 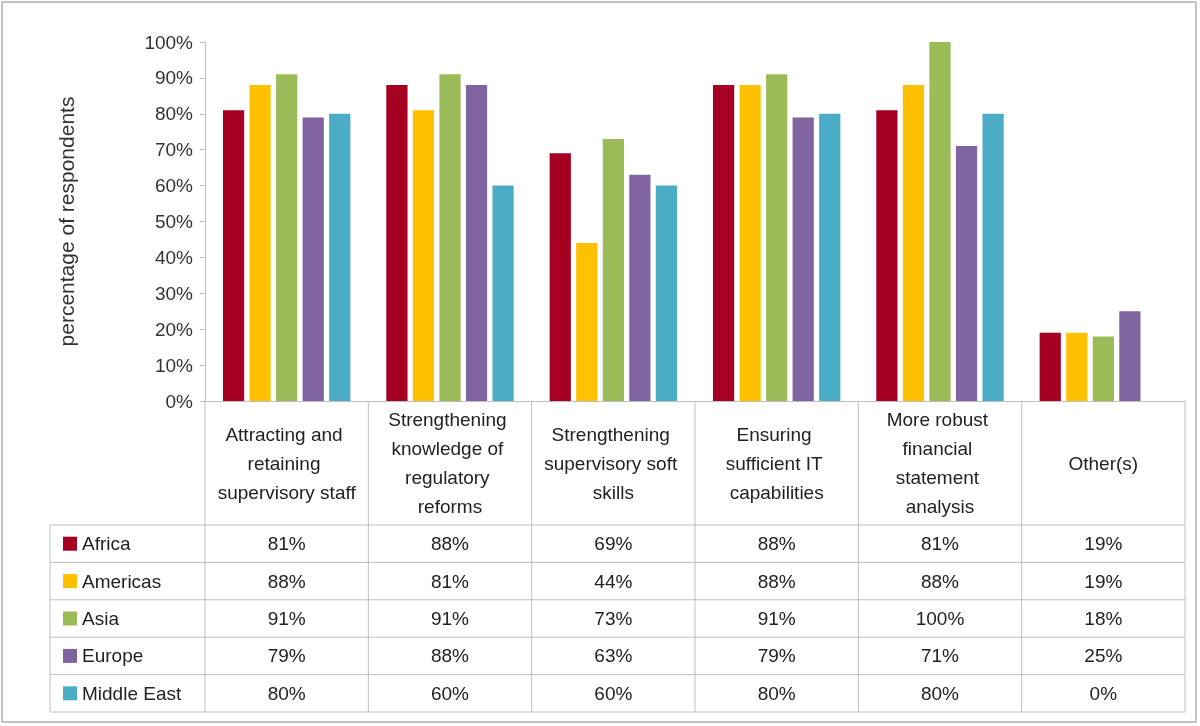 What do you see at coordinates (287, 463) in the screenshot?
I see `x-tick-label: Attracting and retaining supervisory staff` at bounding box center [287, 463].